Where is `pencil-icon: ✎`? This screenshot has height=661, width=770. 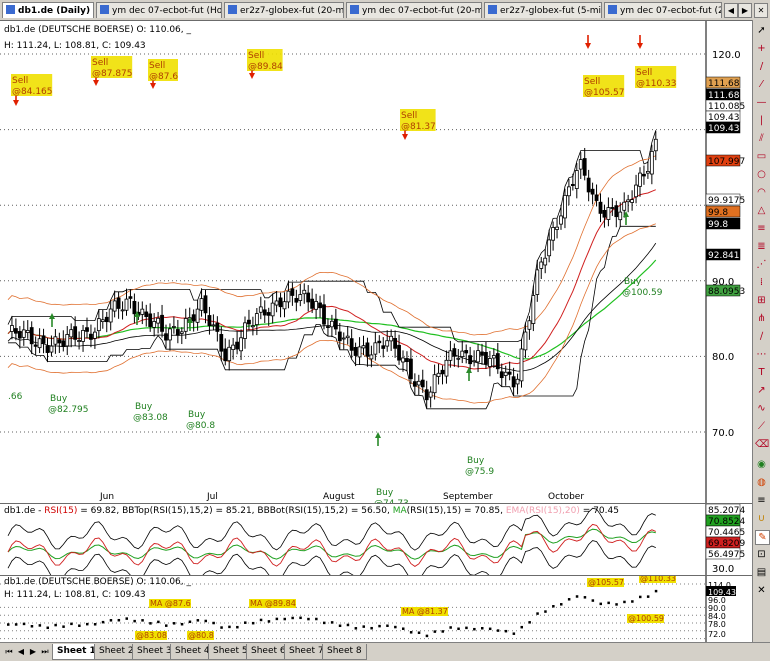
pencil-icon: ✎ is located at coordinates (762, 537).